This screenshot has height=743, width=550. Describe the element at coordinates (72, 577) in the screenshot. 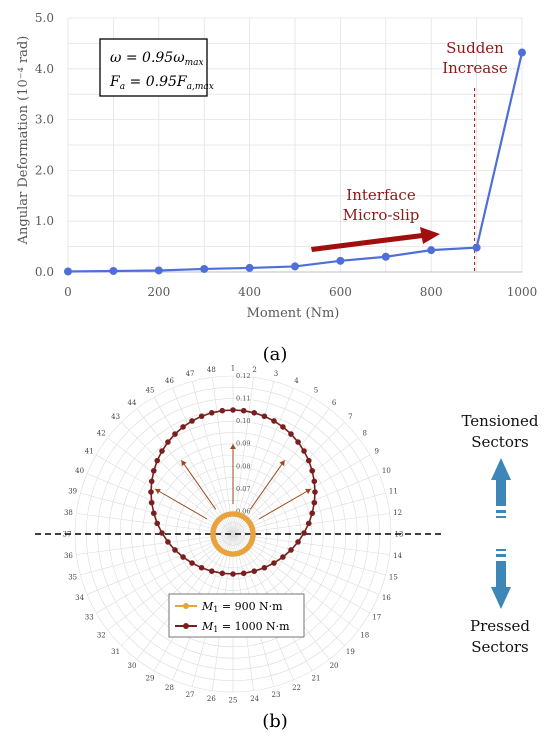

I see `sector-label: 35` at that location.